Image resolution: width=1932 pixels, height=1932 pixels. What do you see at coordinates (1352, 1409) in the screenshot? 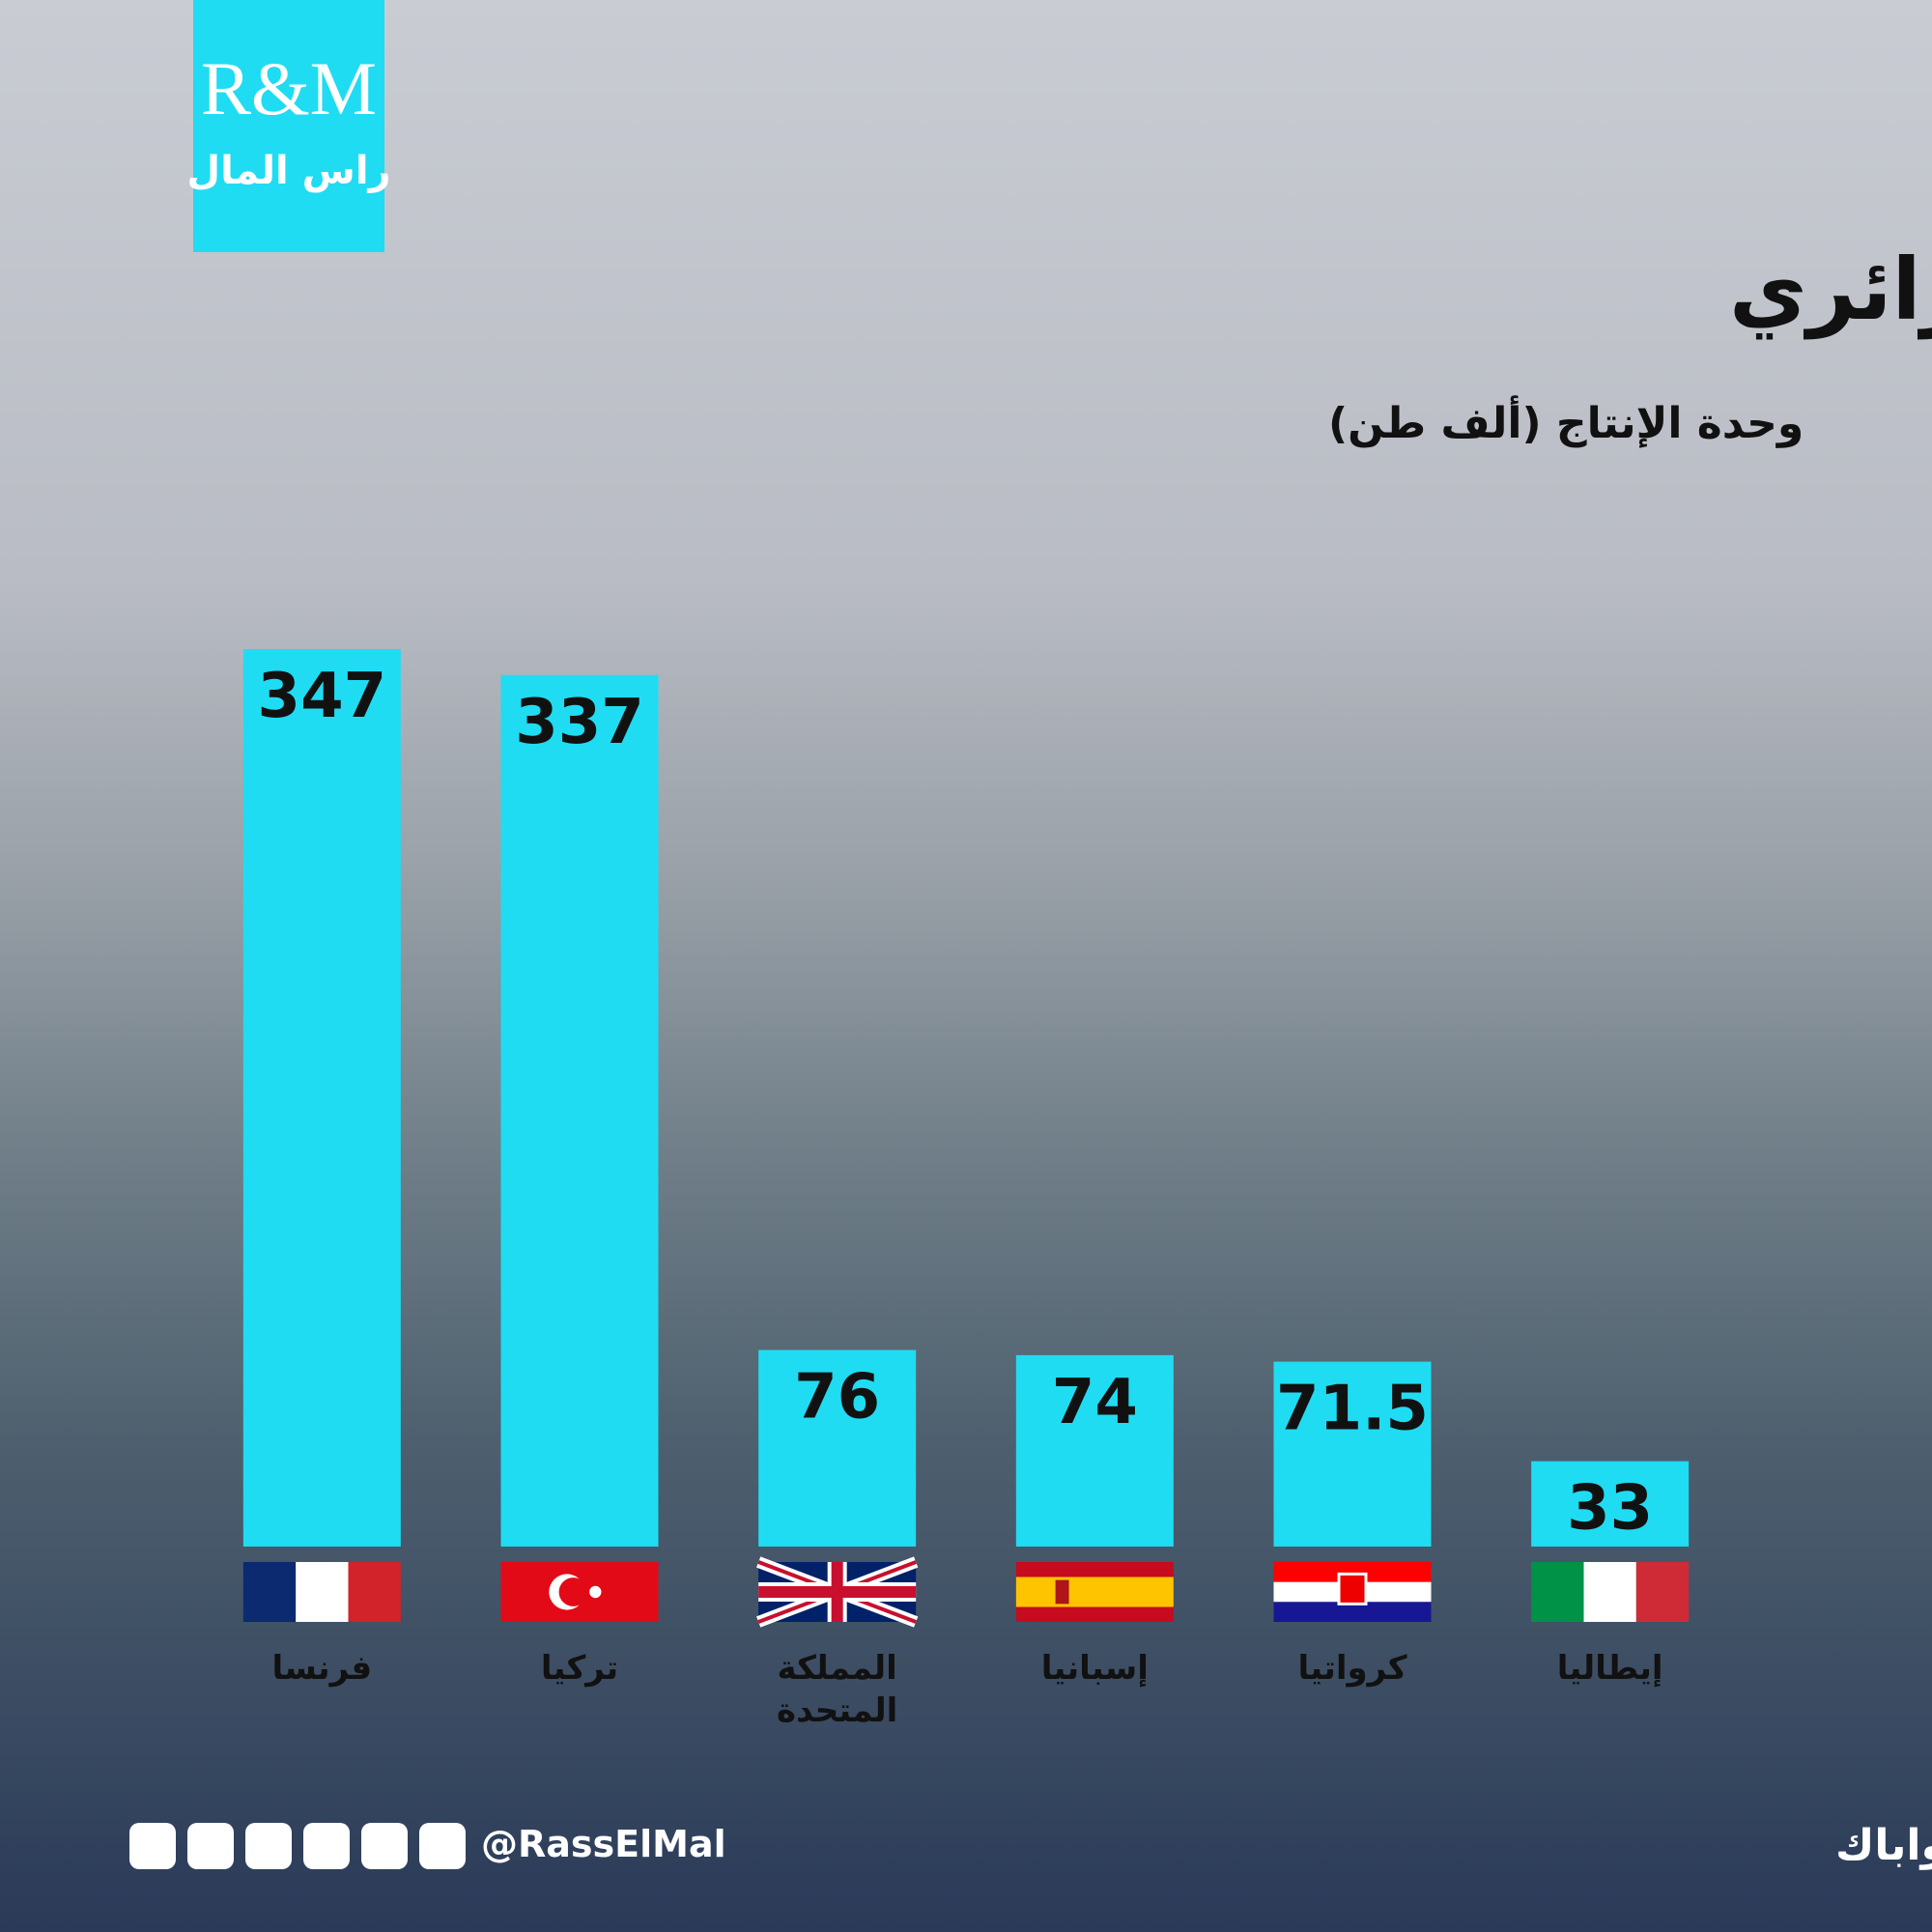
I see `value-label: 71.5` at bounding box center [1352, 1409].